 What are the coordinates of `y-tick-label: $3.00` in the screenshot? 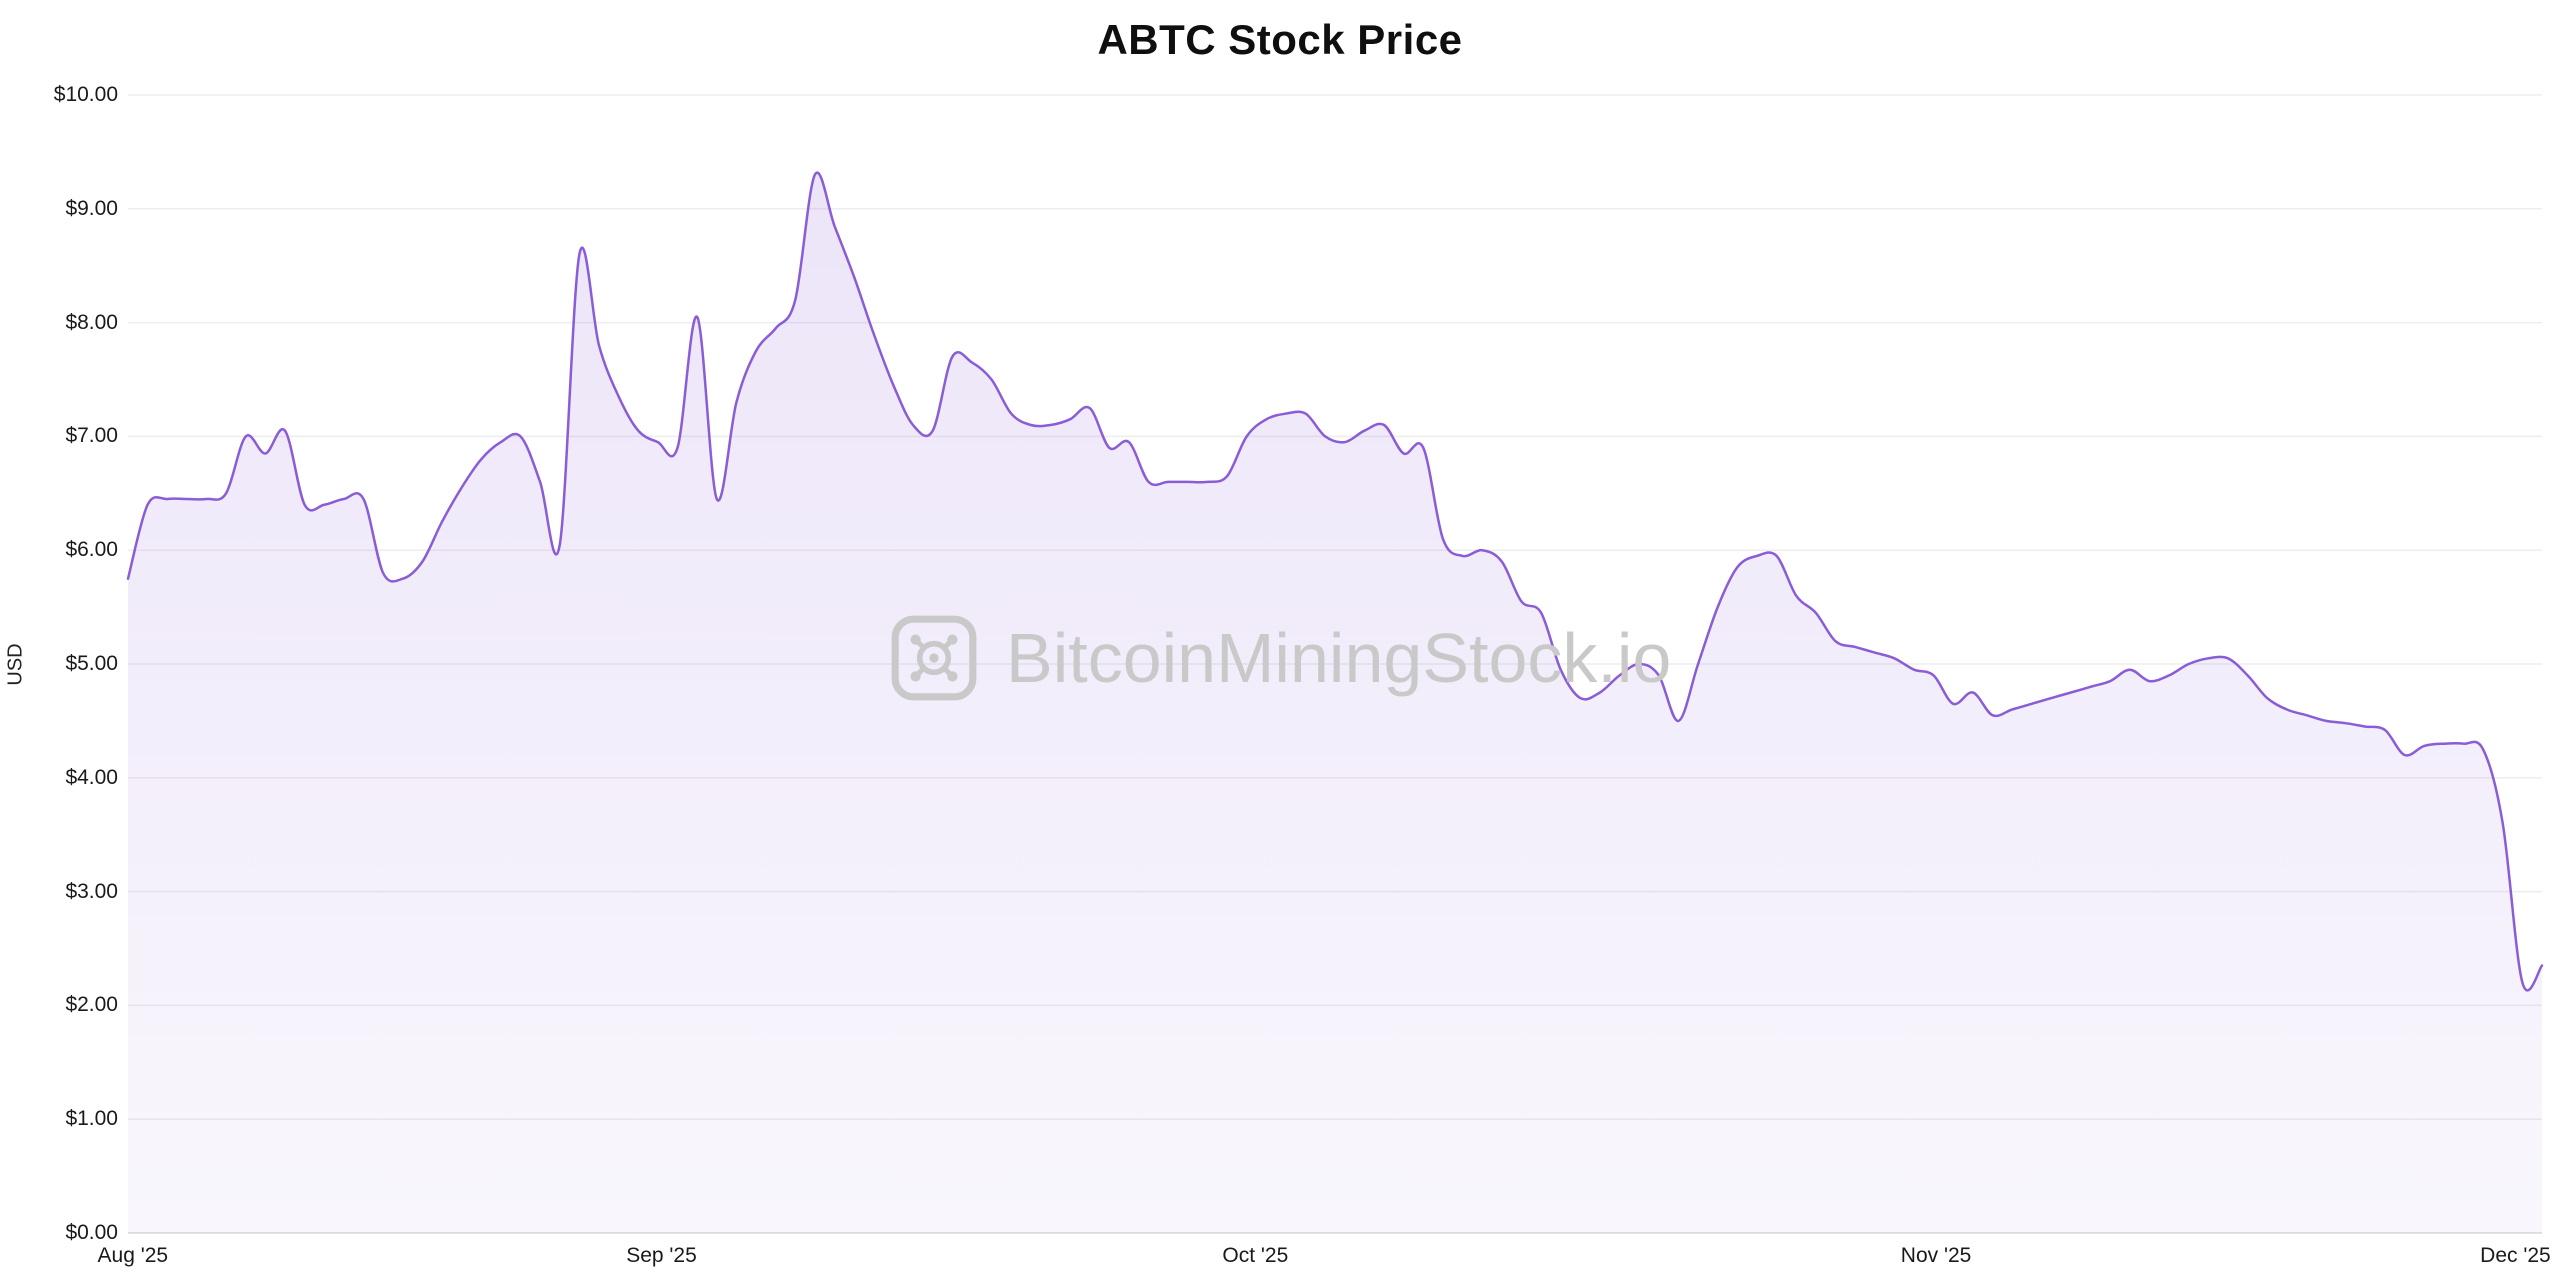 It's located at (91, 891).